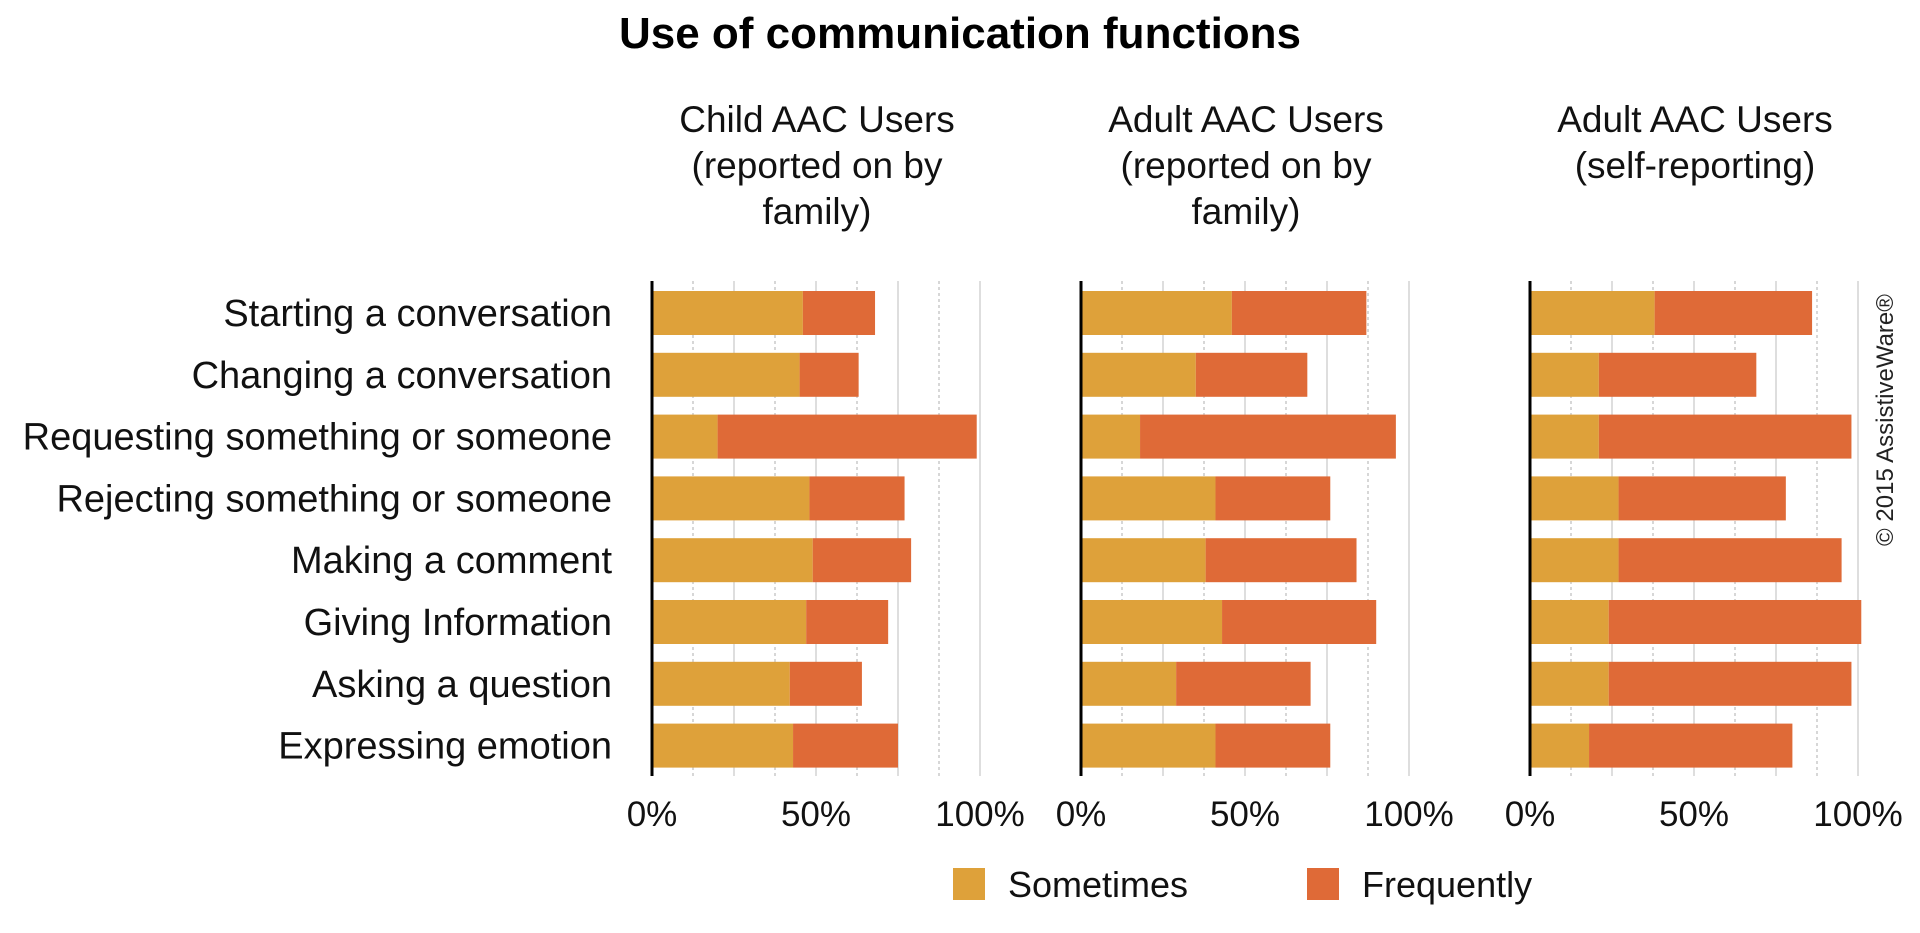 The height and width of the screenshot is (933, 1920). I want to click on category-label: Making a comment, so click(451, 561).